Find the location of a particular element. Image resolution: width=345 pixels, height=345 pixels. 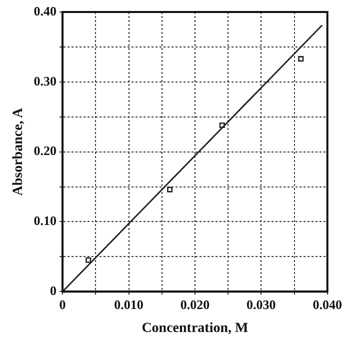

y-tick-label: 0.30 is located at coordinates (45, 80).